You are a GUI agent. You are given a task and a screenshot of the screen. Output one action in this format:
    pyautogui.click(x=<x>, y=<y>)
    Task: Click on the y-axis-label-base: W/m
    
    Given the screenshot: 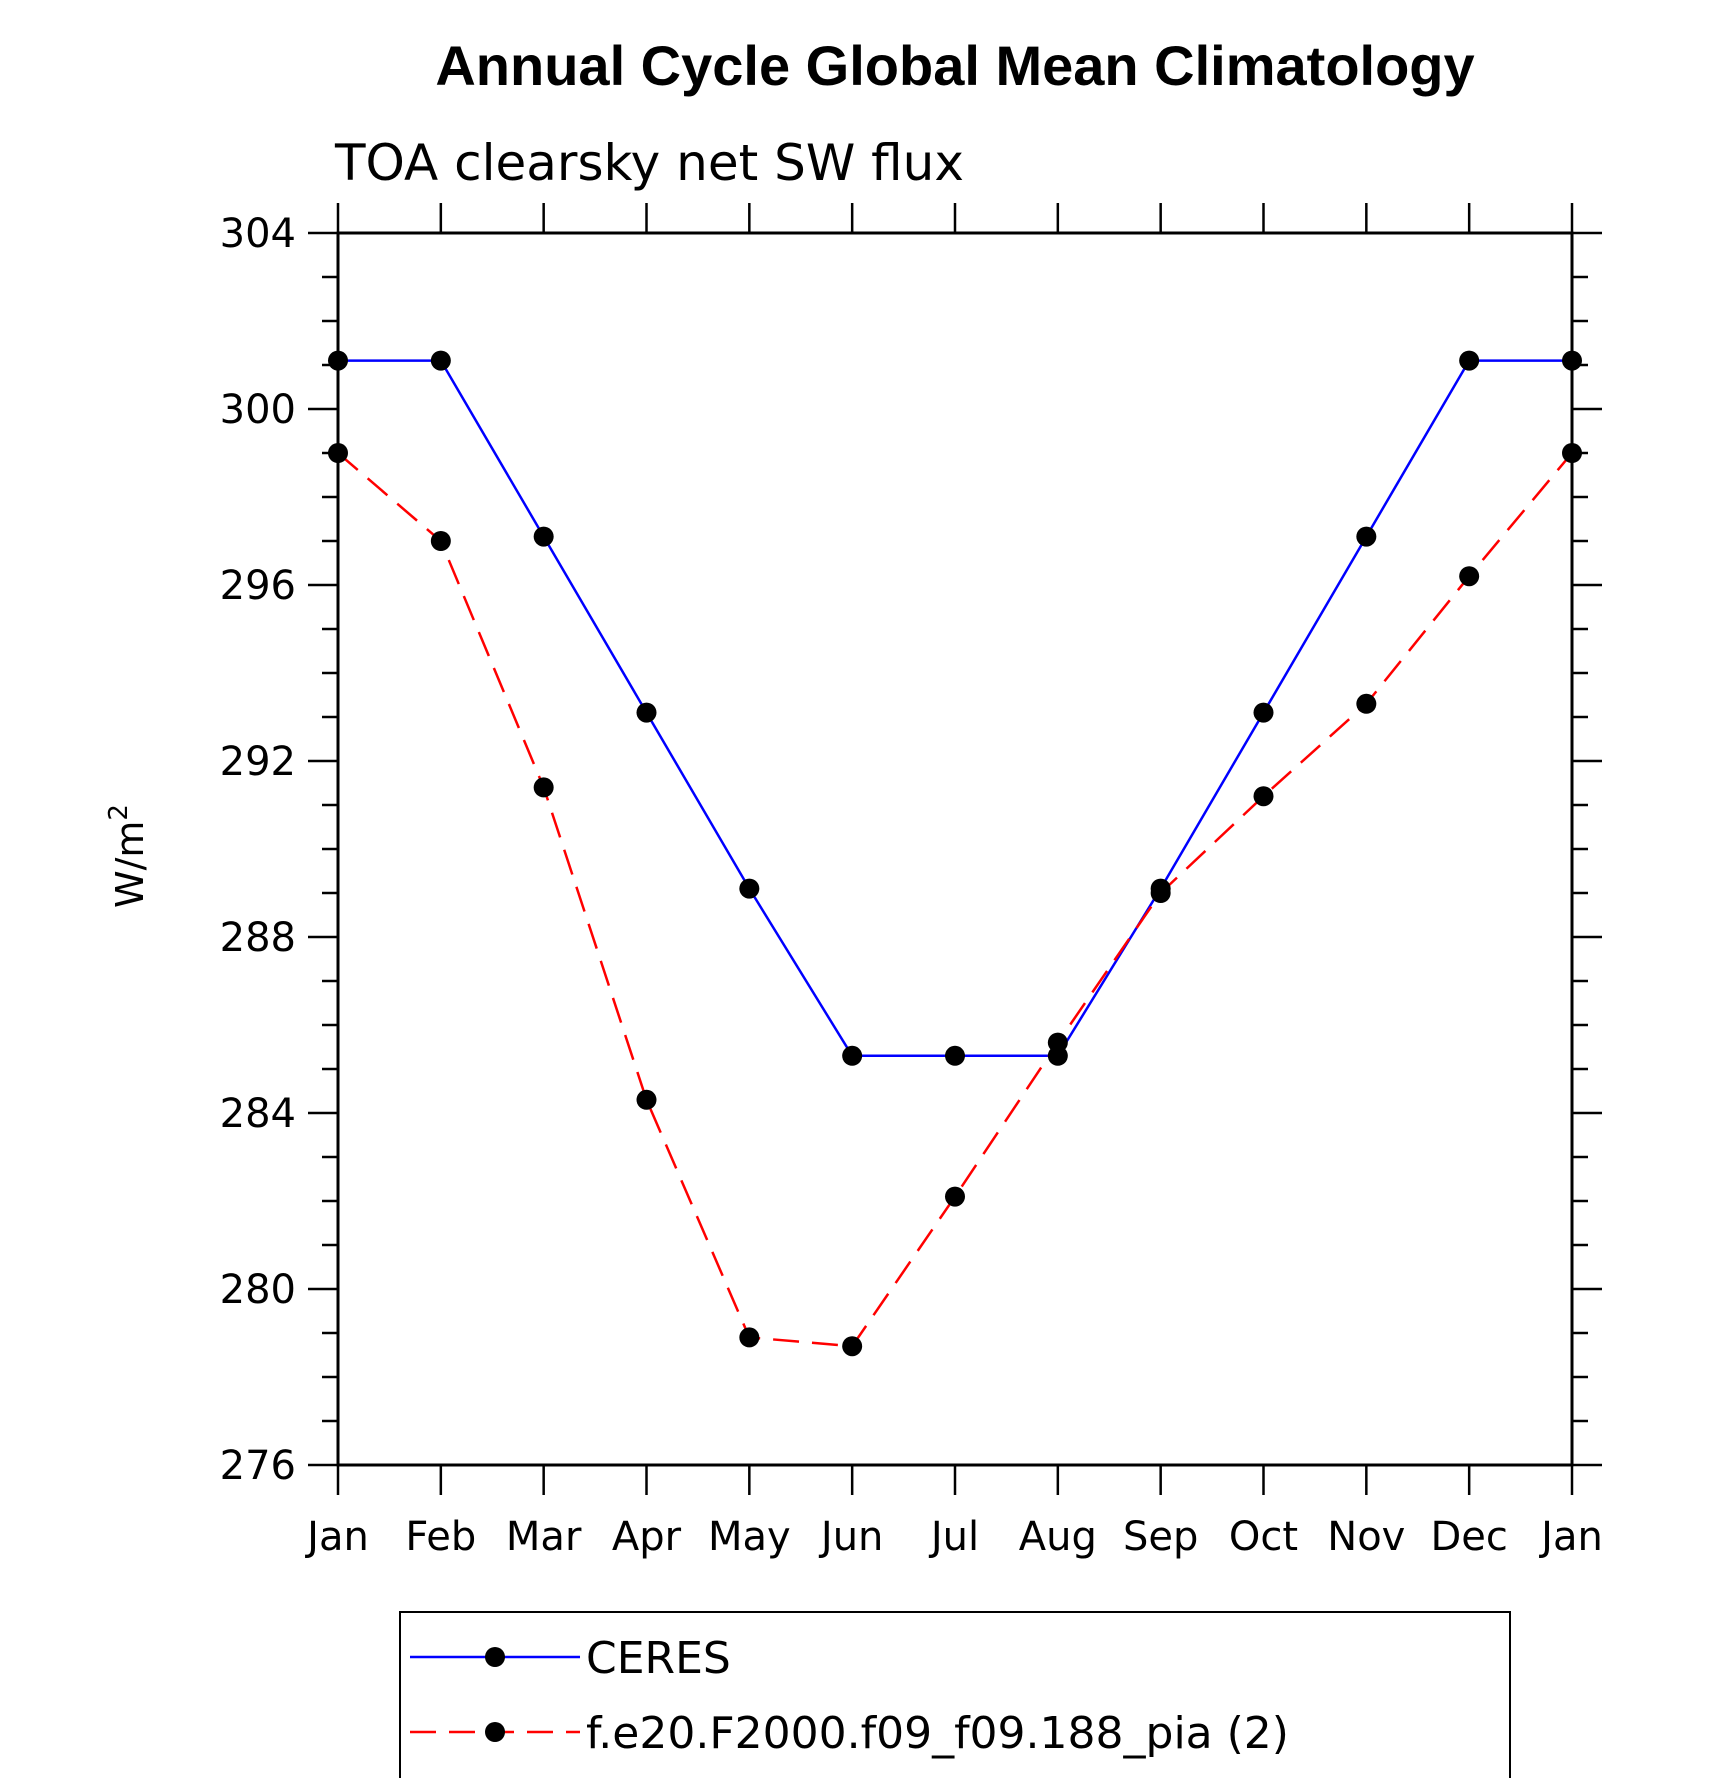 What is the action you would take?
    pyautogui.click(x=130, y=864)
    